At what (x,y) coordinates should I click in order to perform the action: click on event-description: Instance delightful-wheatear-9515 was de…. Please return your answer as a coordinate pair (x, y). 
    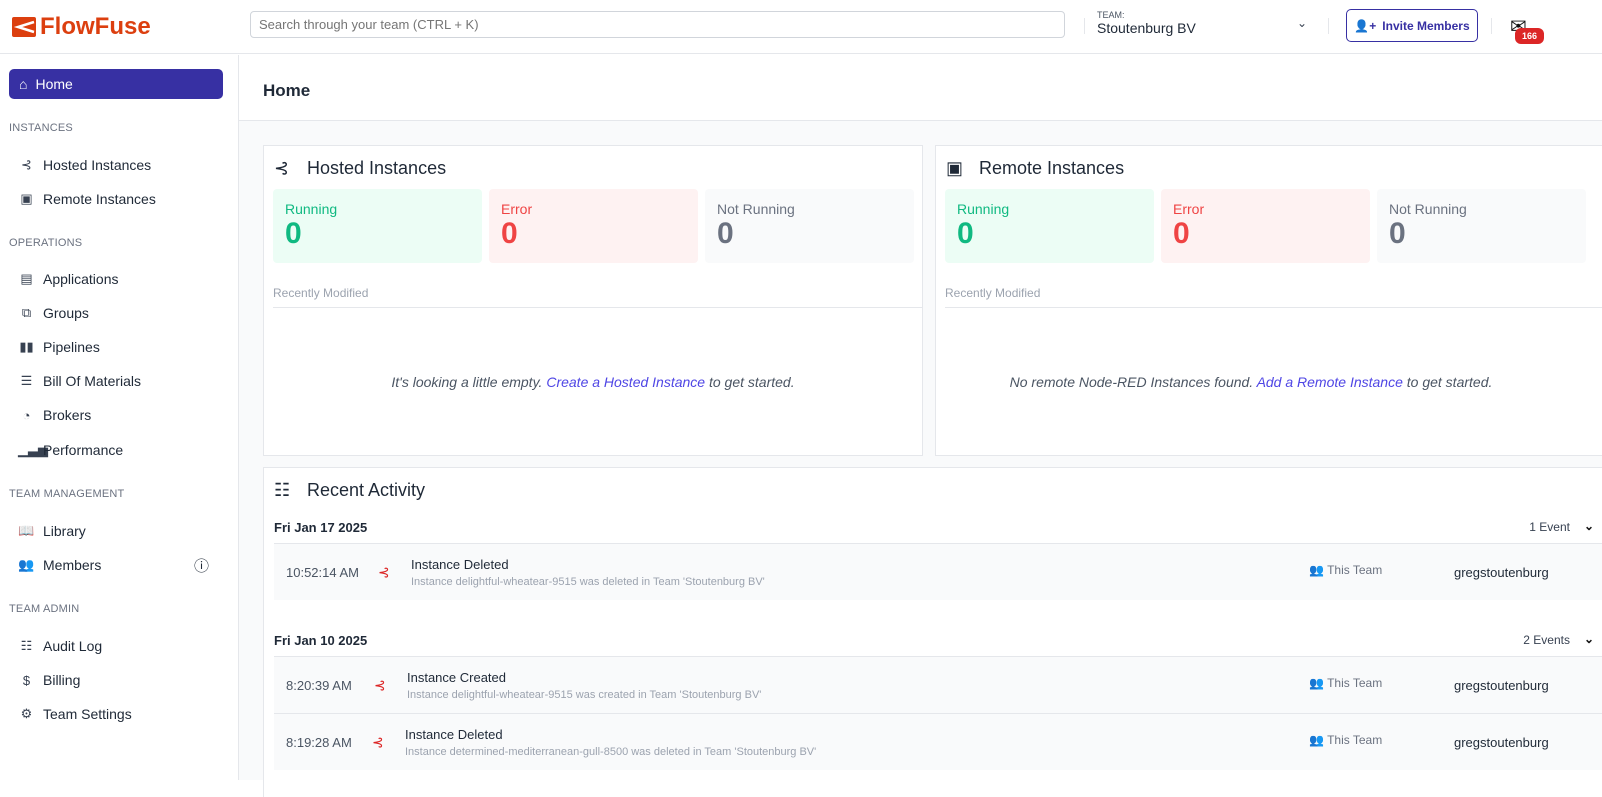
    Looking at the image, I should click on (588, 582).